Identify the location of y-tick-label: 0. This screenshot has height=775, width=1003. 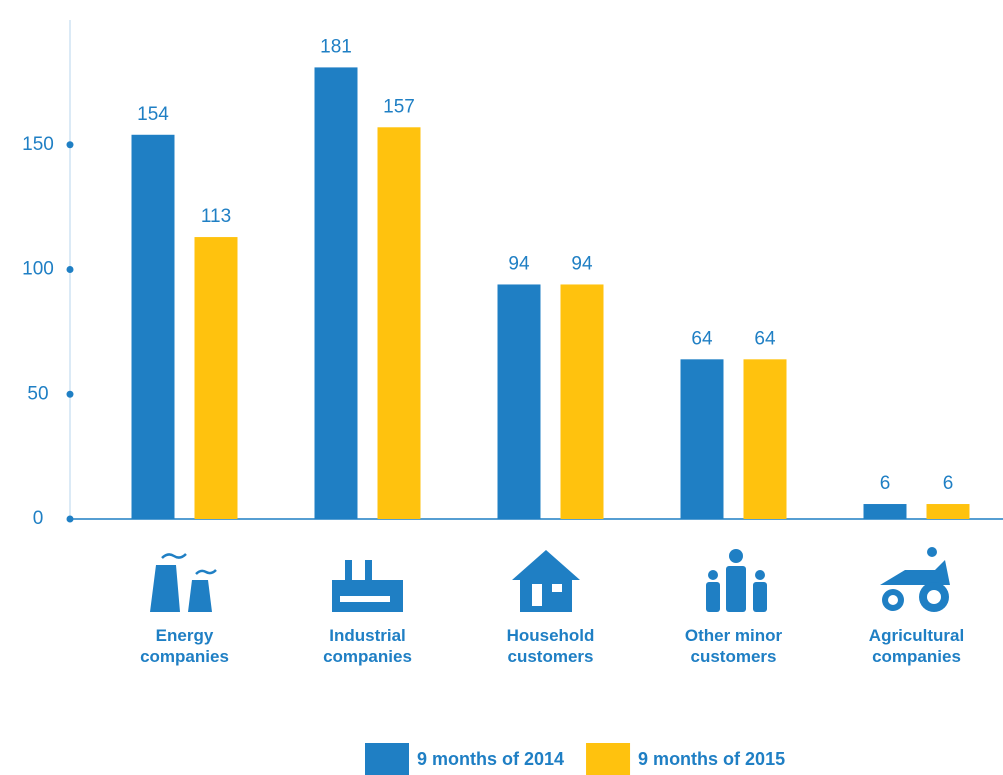
(38, 518).